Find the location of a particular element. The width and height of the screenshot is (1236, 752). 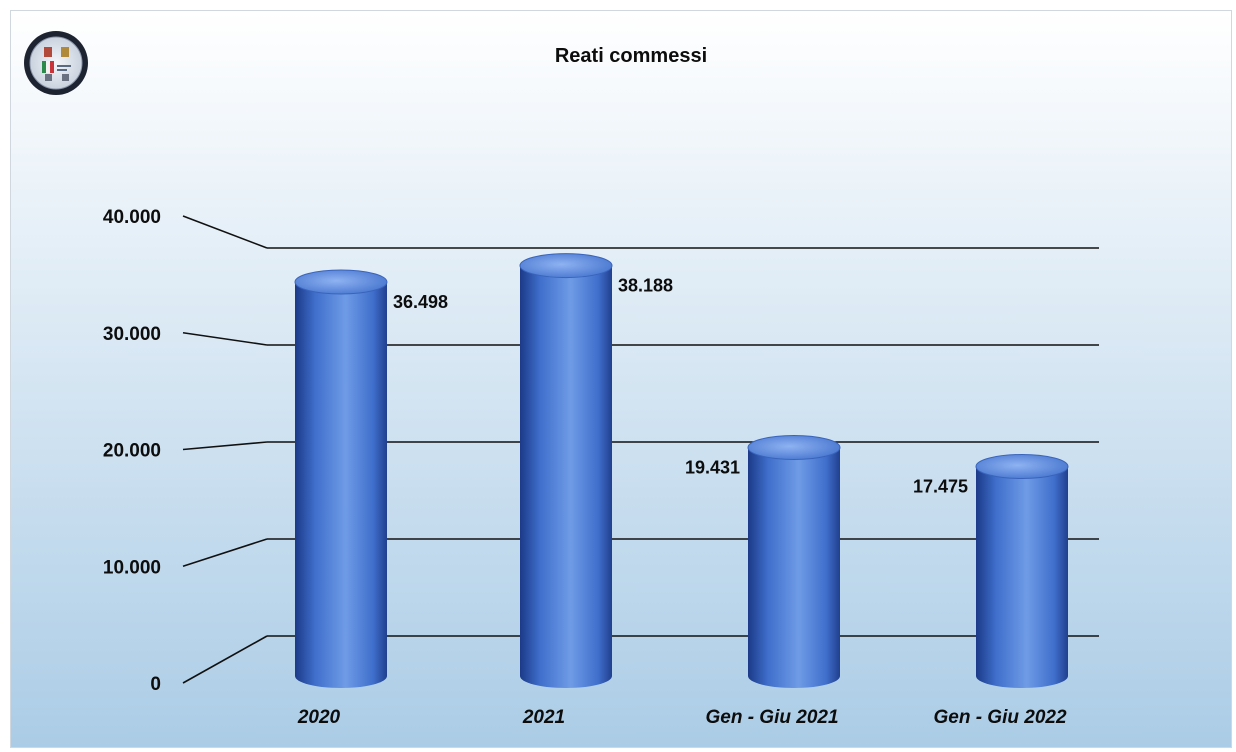

y-tick-label: 10.000 is located at coordinates (132, 567).